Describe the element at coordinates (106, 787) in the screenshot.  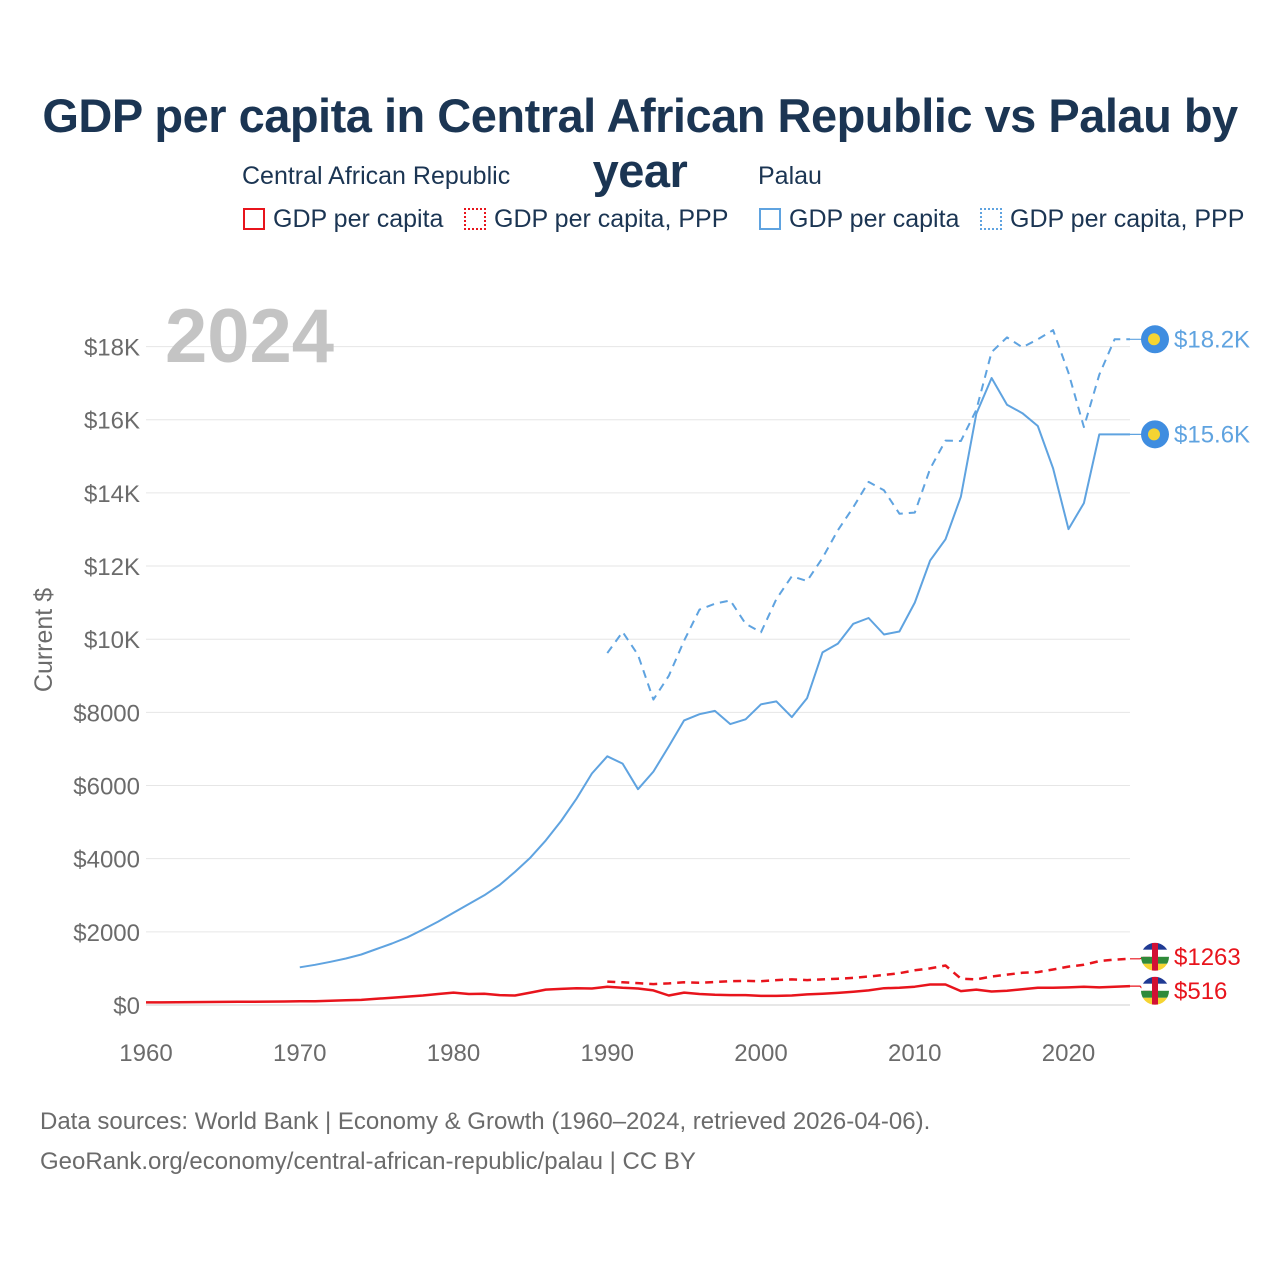
I see `y-tick-label-6000: $6000` at that location.